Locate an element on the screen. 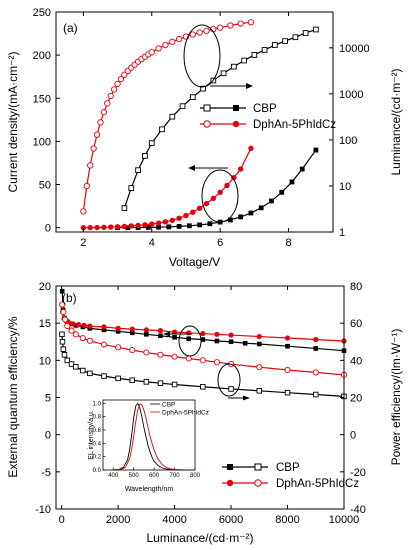 Image resolution: width=409 pixels, height=550 pixels. panel-b-y2-tick-label: 40 is located at coordinates (356, 361).